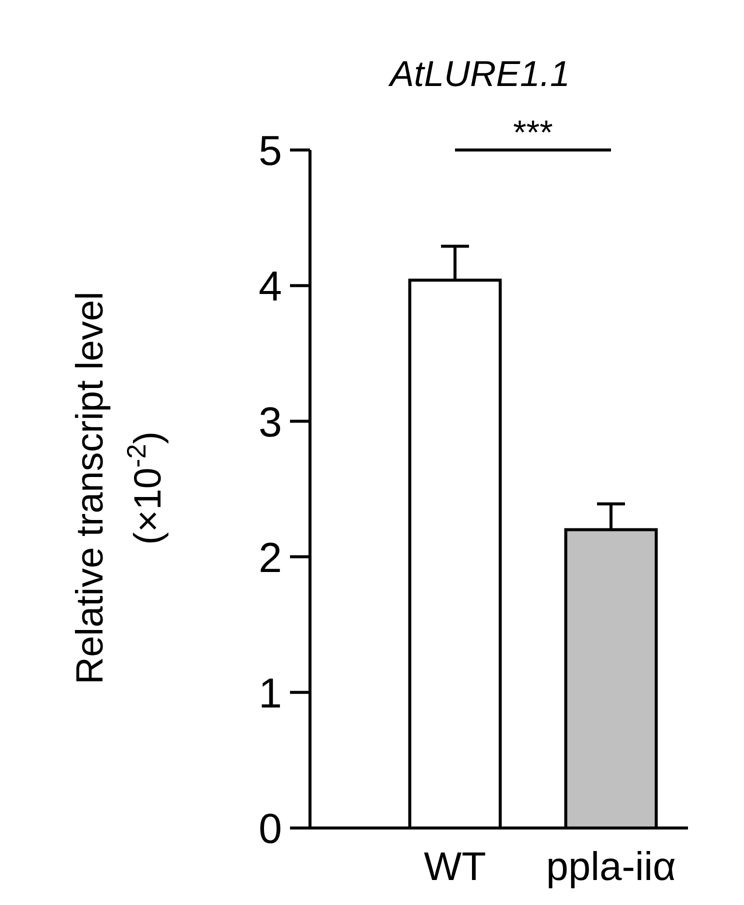 The height and width of the screenshot is (905, 744). What do you see at coordinates (270, 828) in the screenshot?
I see `y-tick-label: 0` at bounding box center [270, 828].